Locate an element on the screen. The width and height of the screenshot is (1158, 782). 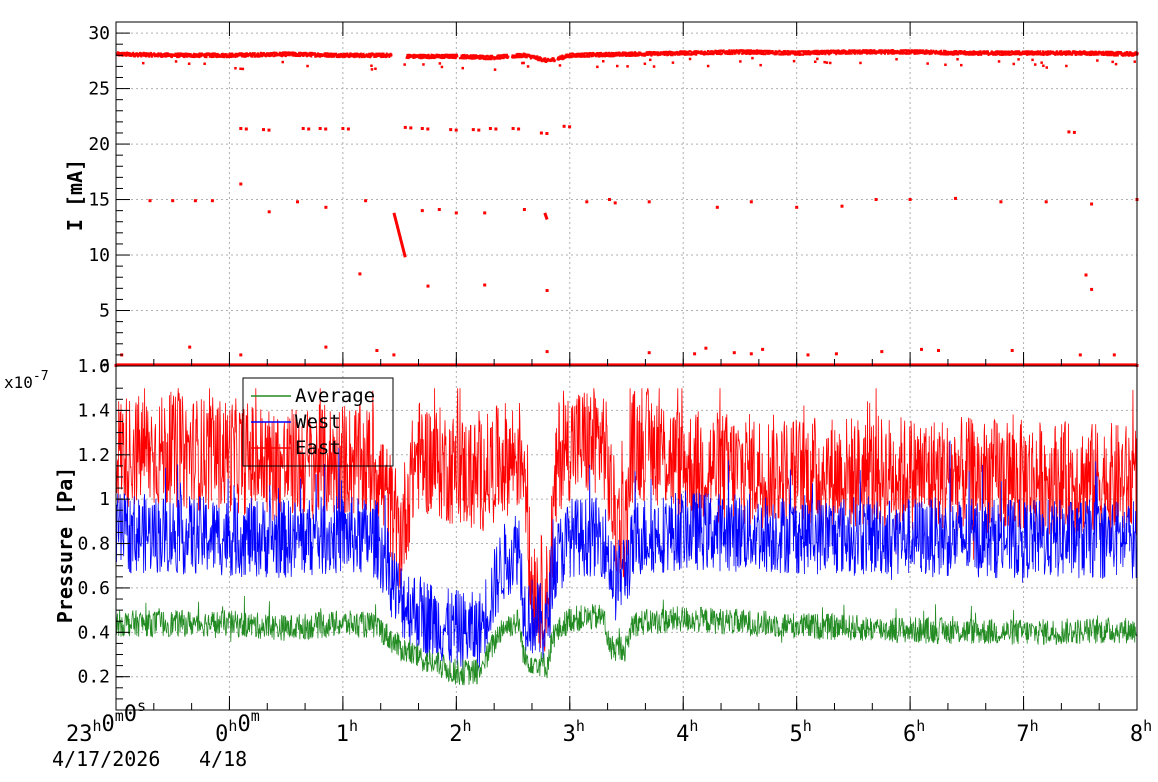
x-tick-label: 7h is located at coordinates (1027, 732).